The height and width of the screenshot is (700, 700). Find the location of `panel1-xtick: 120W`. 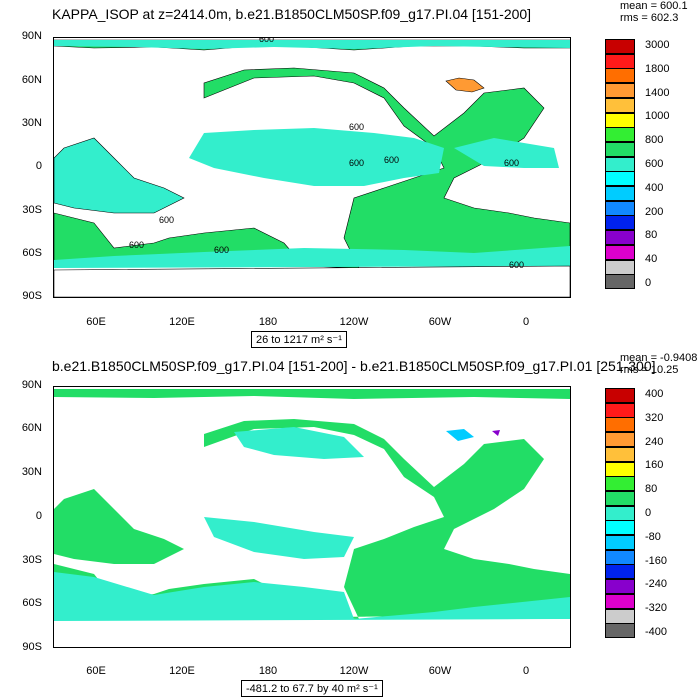

panel1-xtick: 120W is located at coordinates (354, 322).